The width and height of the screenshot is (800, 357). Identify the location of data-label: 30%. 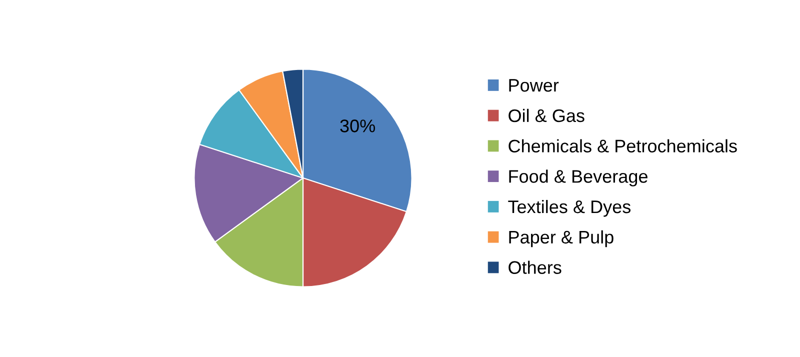
(357, 126).